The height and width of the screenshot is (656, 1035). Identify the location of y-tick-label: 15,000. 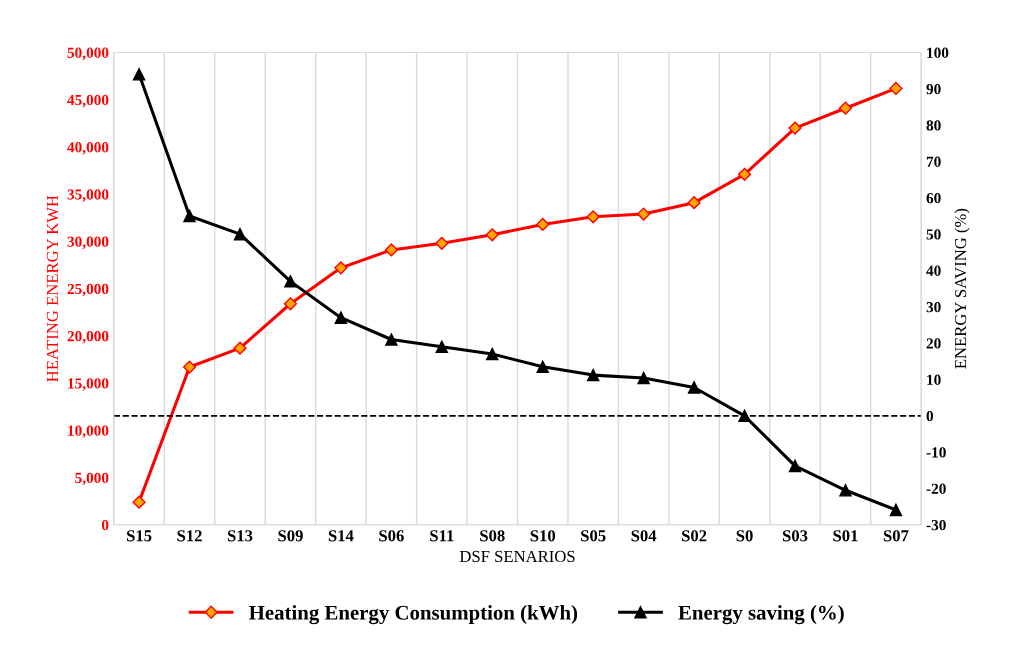
(88, 384).